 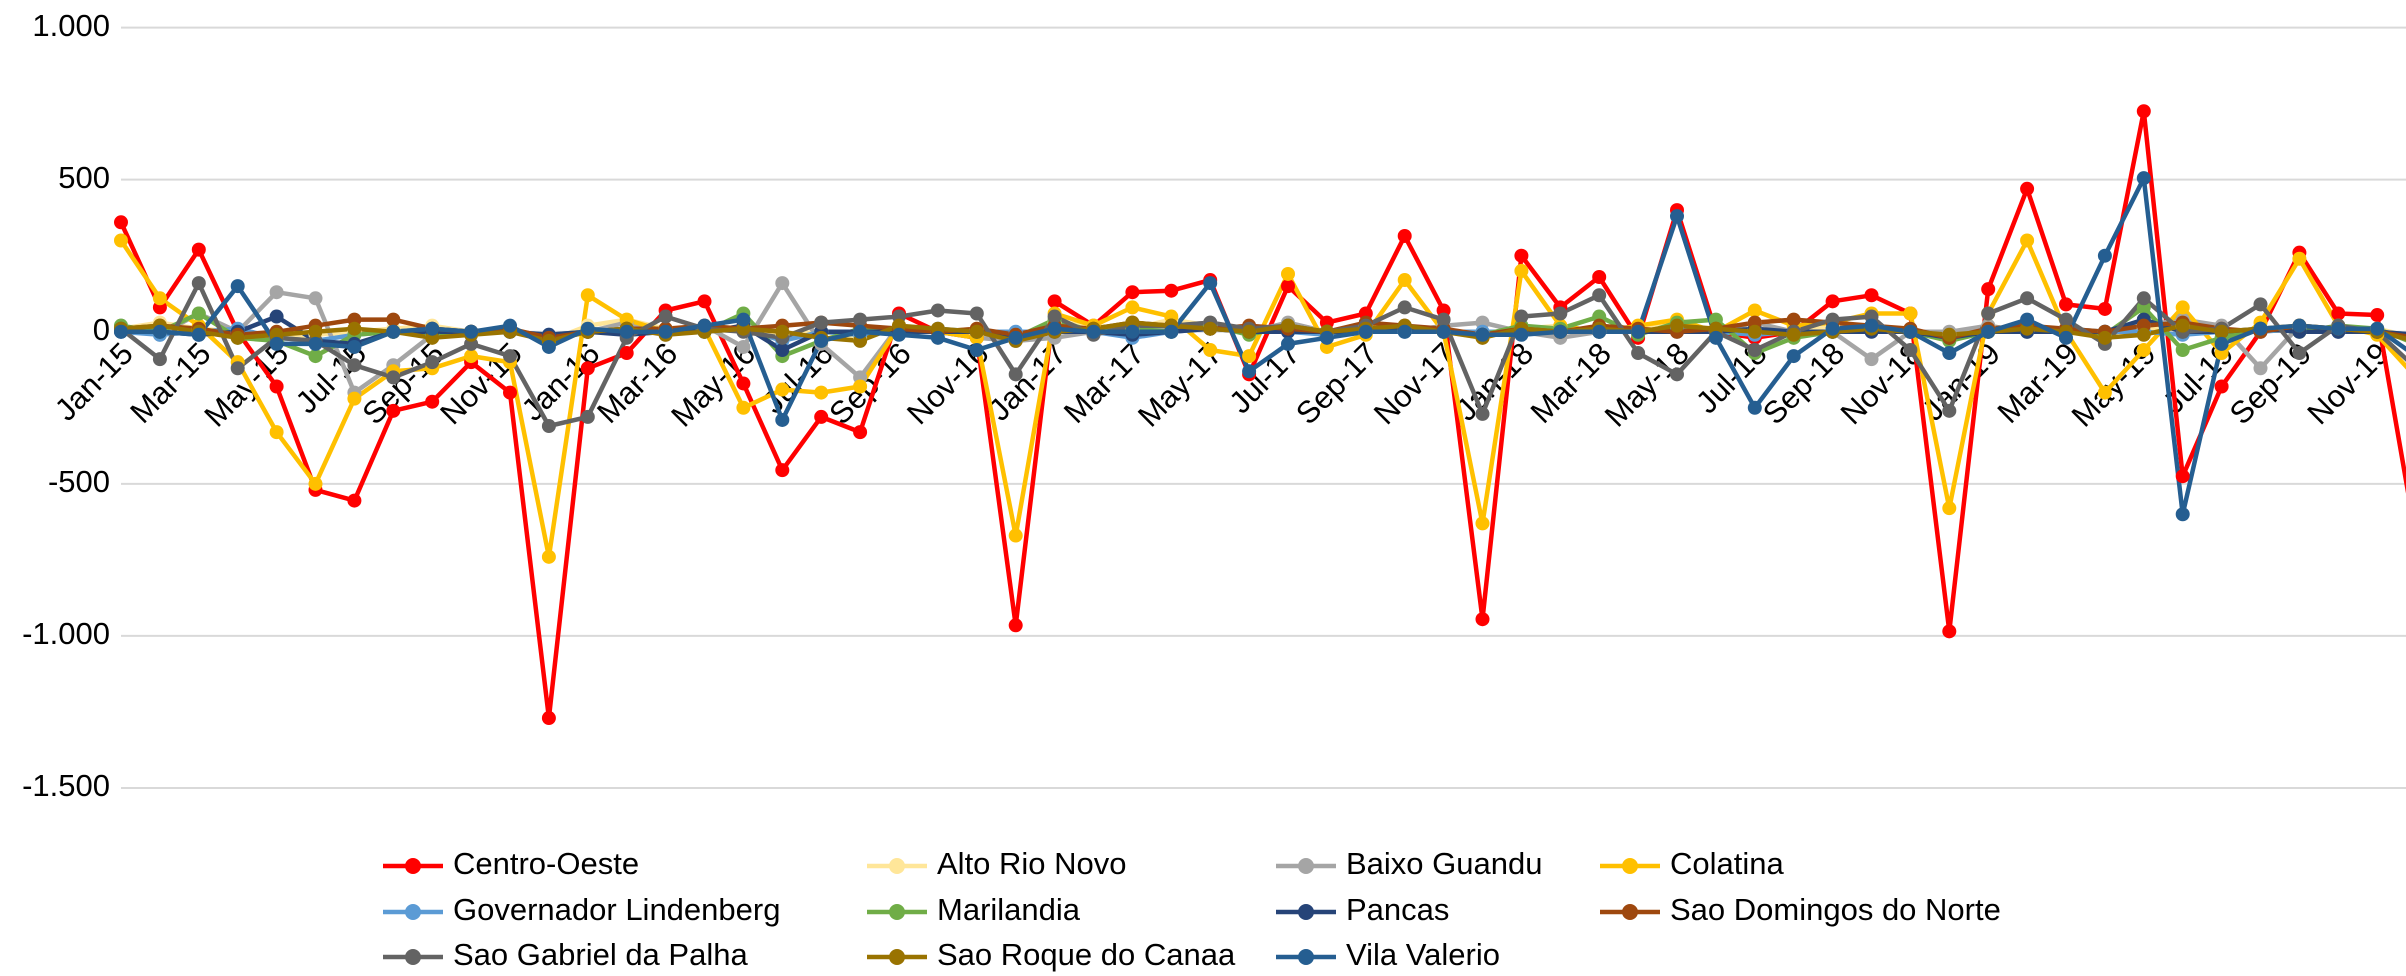 I want to click on legend-label: Sao Domingos do Norte, so click(x=1835, y=909).